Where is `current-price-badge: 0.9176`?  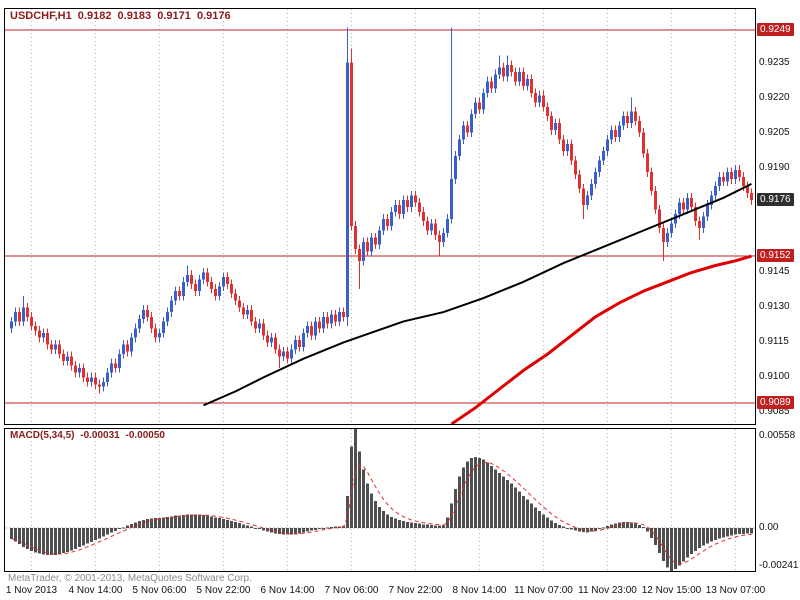
current-price-badge: 0.9176 is located at coordinates (775, 200).